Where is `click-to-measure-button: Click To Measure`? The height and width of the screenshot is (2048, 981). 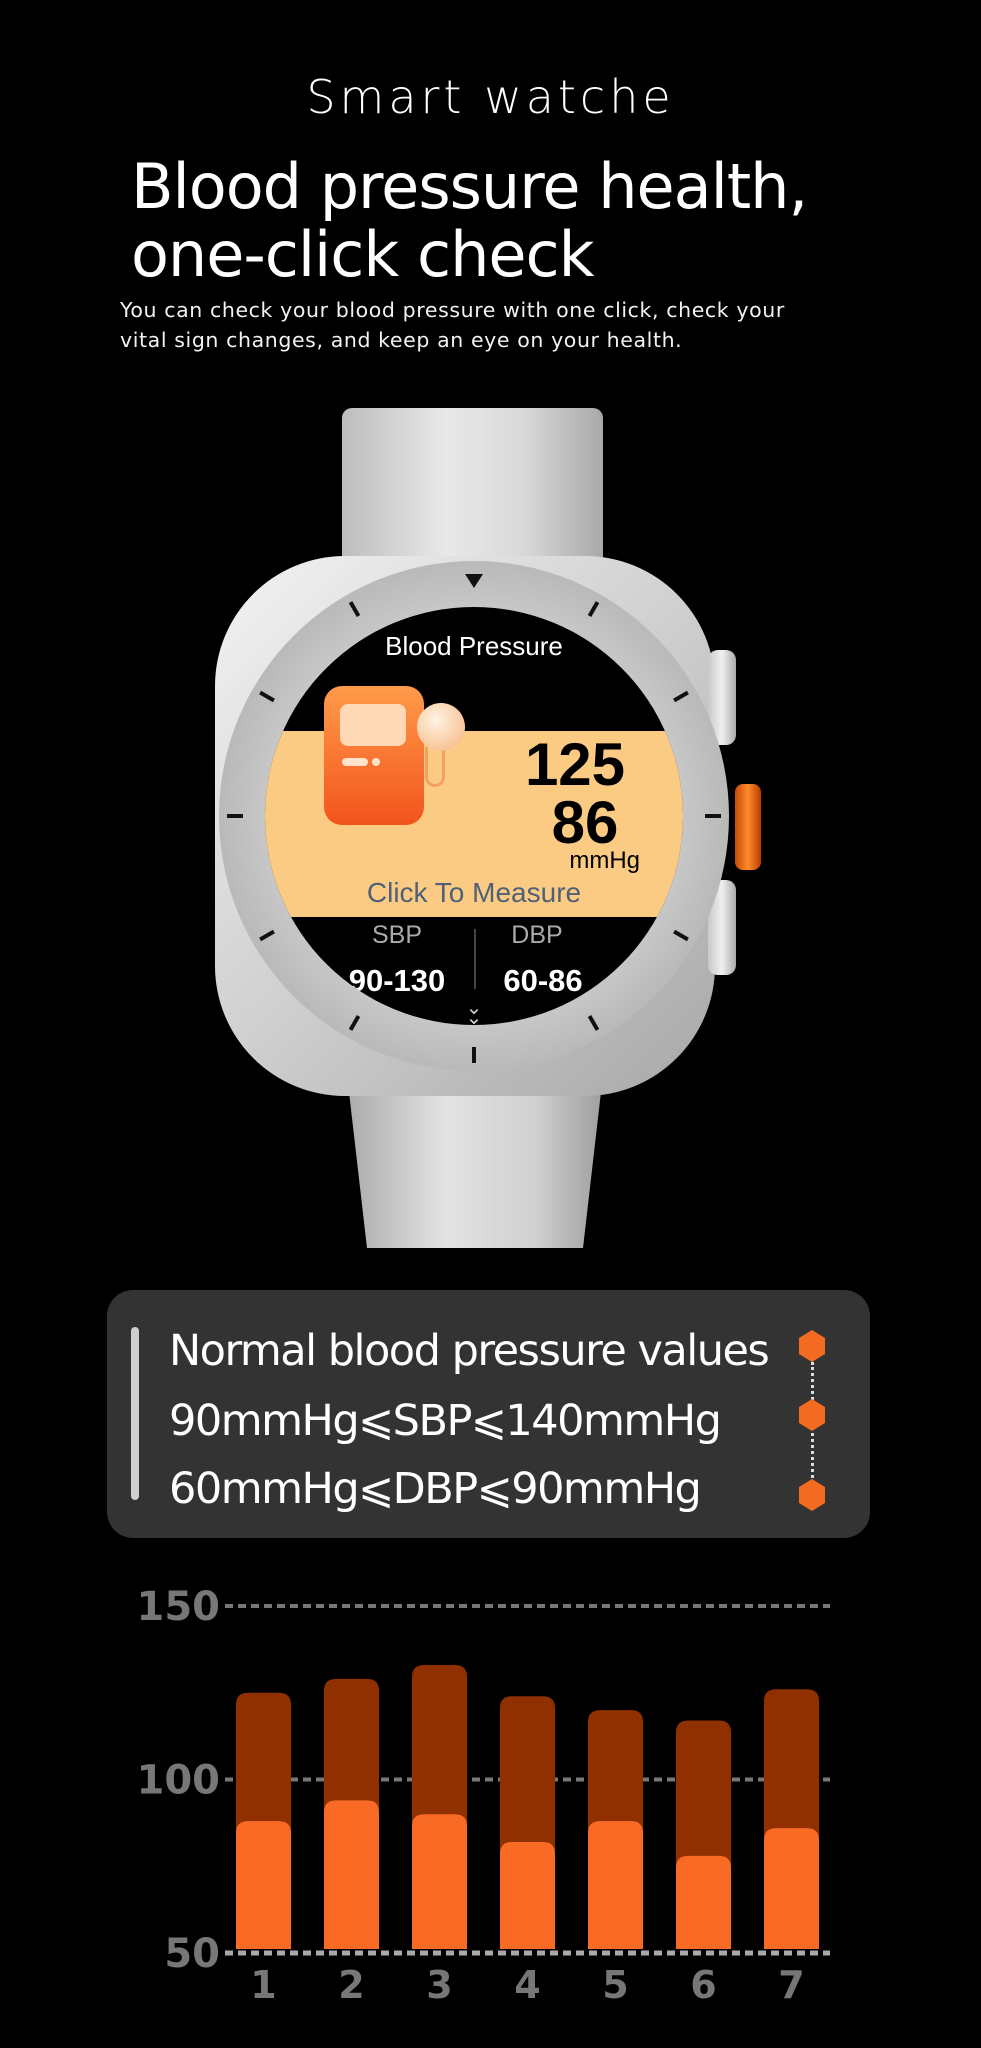 click-to-measure-button: Click To Measure is located at coordinates (474, 892).